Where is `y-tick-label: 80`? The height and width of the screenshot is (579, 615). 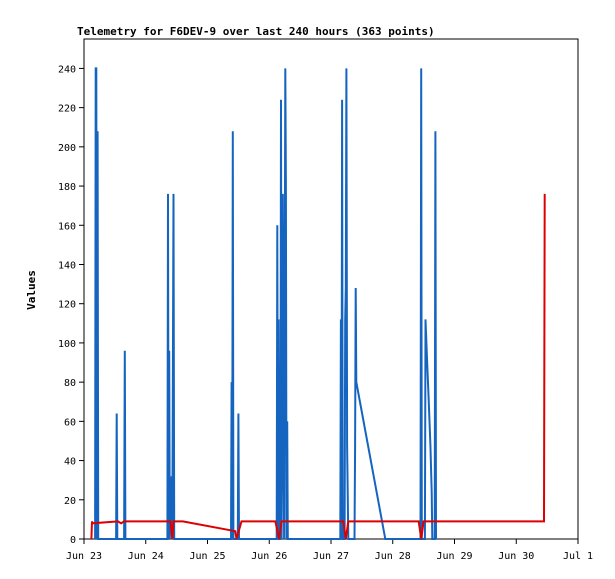
y-tick-label: 80 is located at coordinates (70, 383).